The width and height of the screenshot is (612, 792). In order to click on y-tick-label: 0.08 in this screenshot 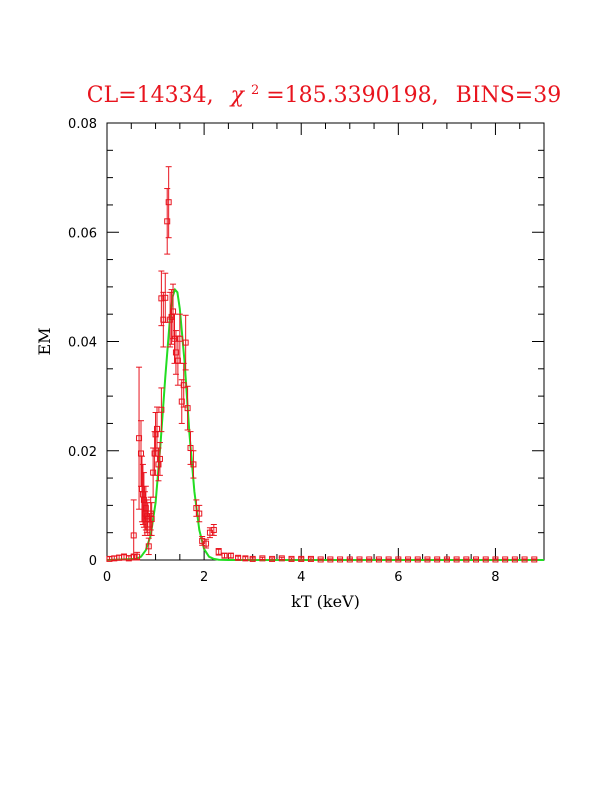, I will do `click(82, 124)`.